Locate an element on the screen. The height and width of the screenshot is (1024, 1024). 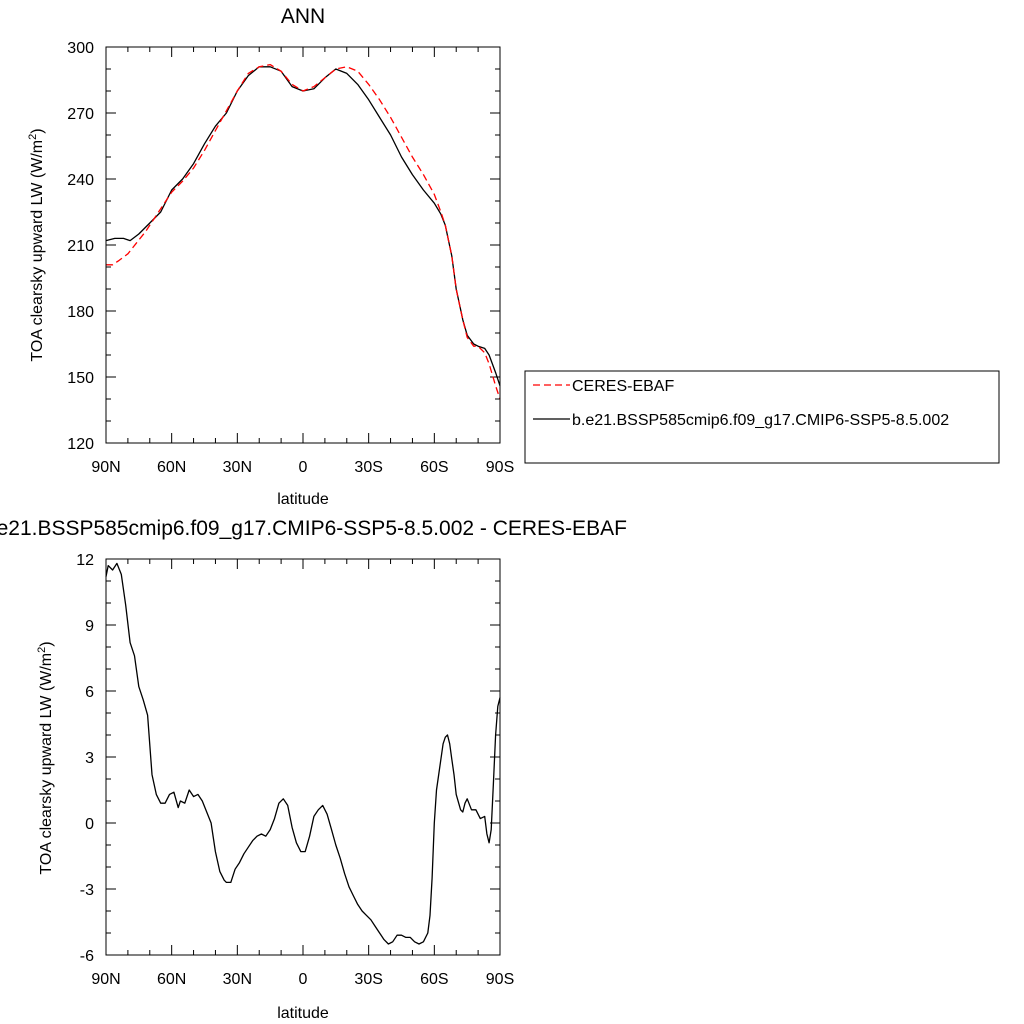
bottom-xtick-label: 30S is located at coordinates (368, 979).